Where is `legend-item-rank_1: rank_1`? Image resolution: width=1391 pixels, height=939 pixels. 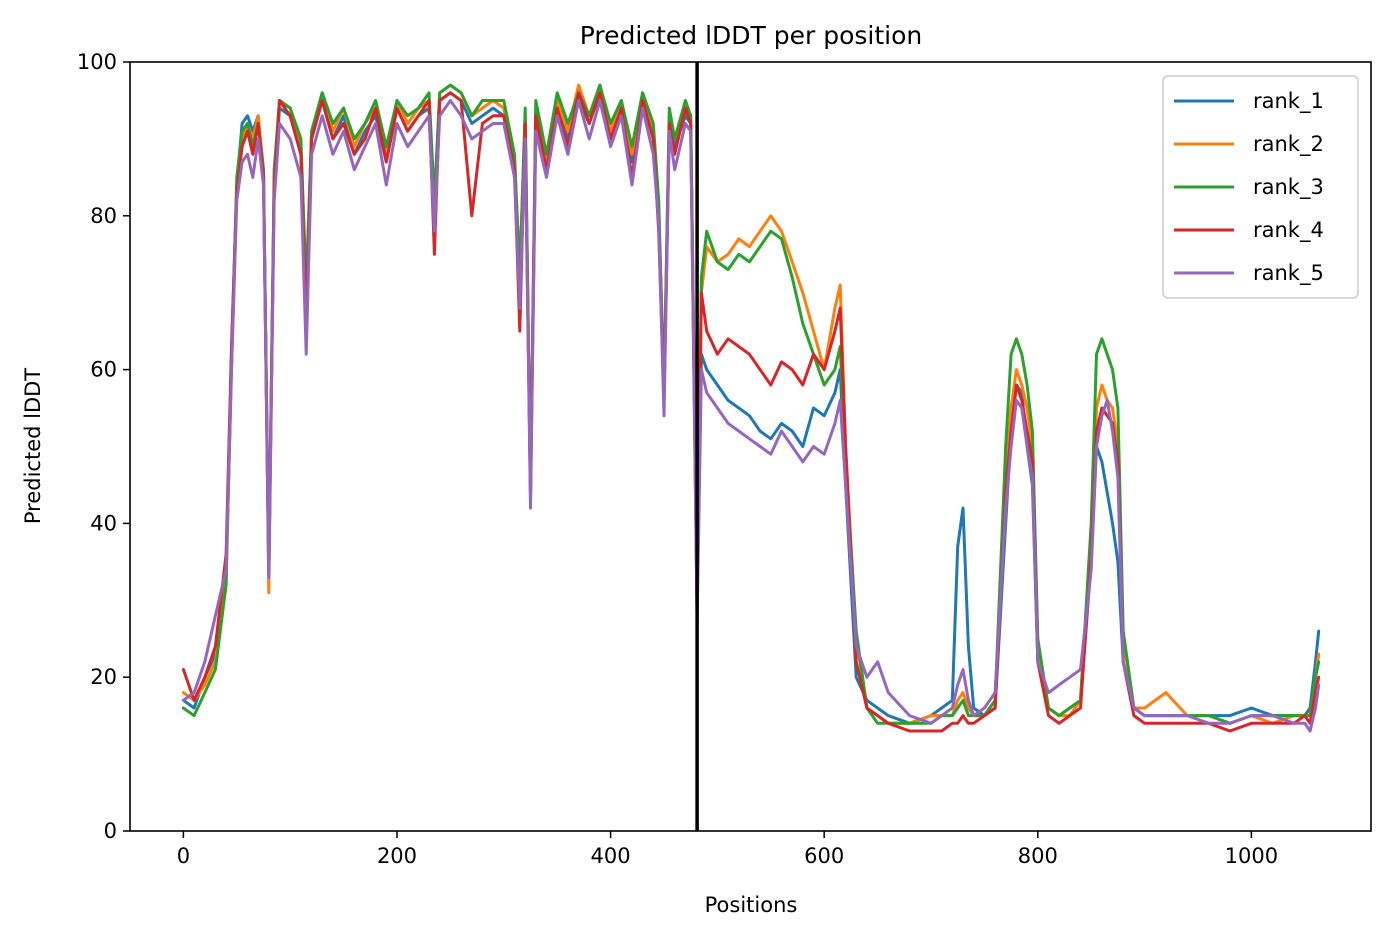
legend-item-rank_1: rank_1 is located at coordinates (1249, 101).